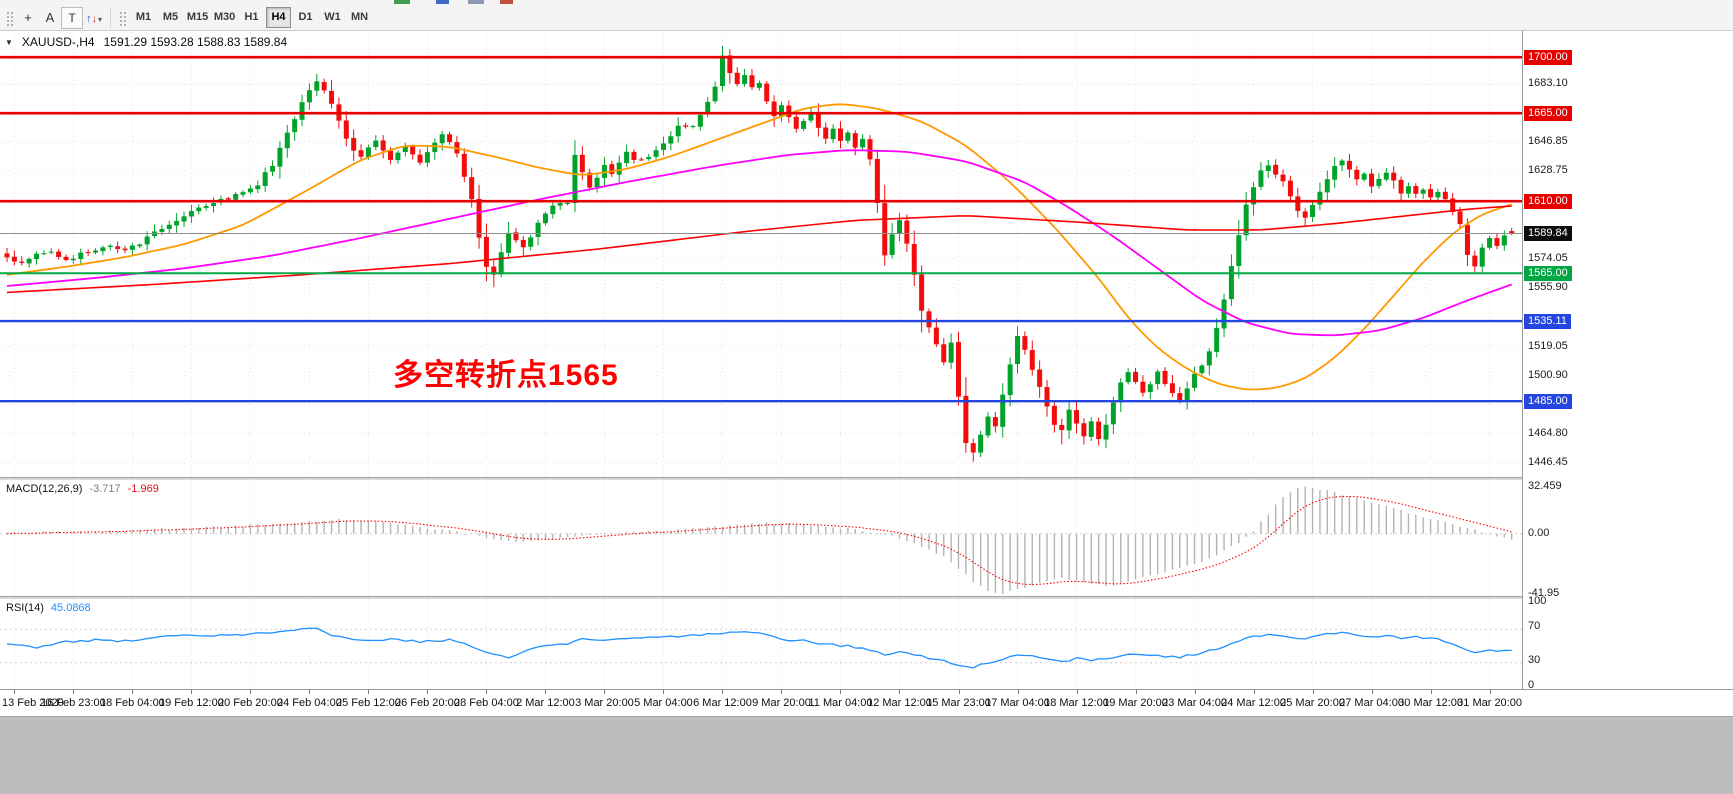 This screenshot has height=794, width=1733. Describe the element at coordinates (1017, 703) in the screenshot. I see `time-axis-label: 17 Mar 04:00` at that location.